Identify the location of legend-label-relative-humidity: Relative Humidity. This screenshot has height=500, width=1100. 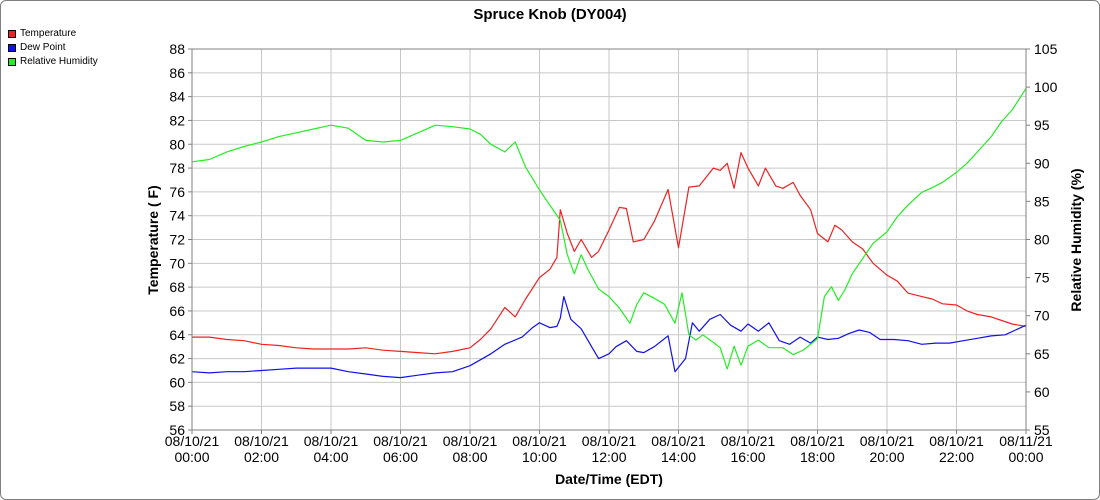
(59, 61).